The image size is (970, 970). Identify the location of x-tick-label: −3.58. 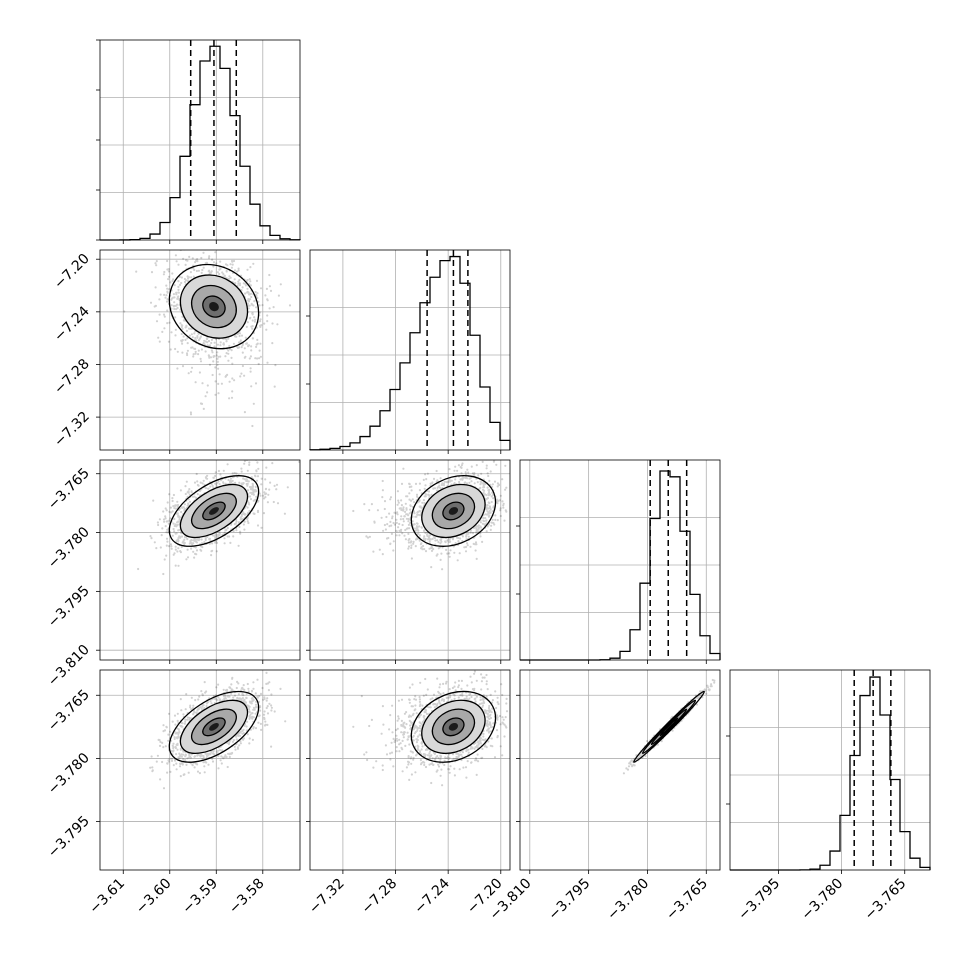
(247, 897).